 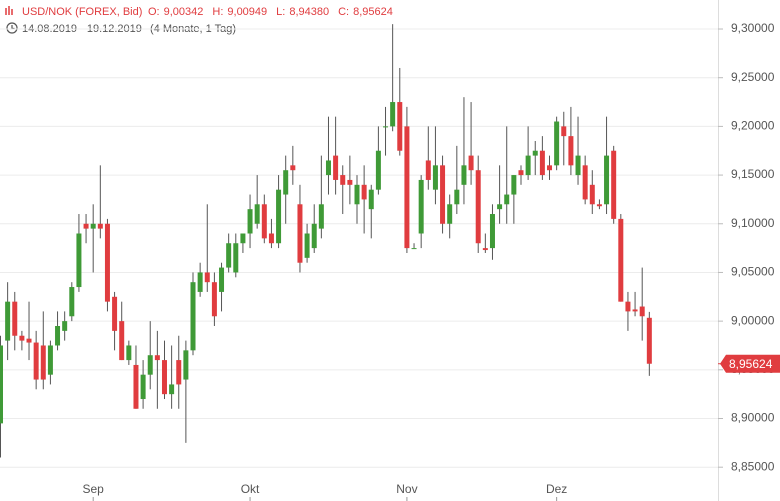 What do you see at coordinates (309, 12) in the screenshot?
I see `ohlc-value: 8,94380` at bounding box center [309, 12].